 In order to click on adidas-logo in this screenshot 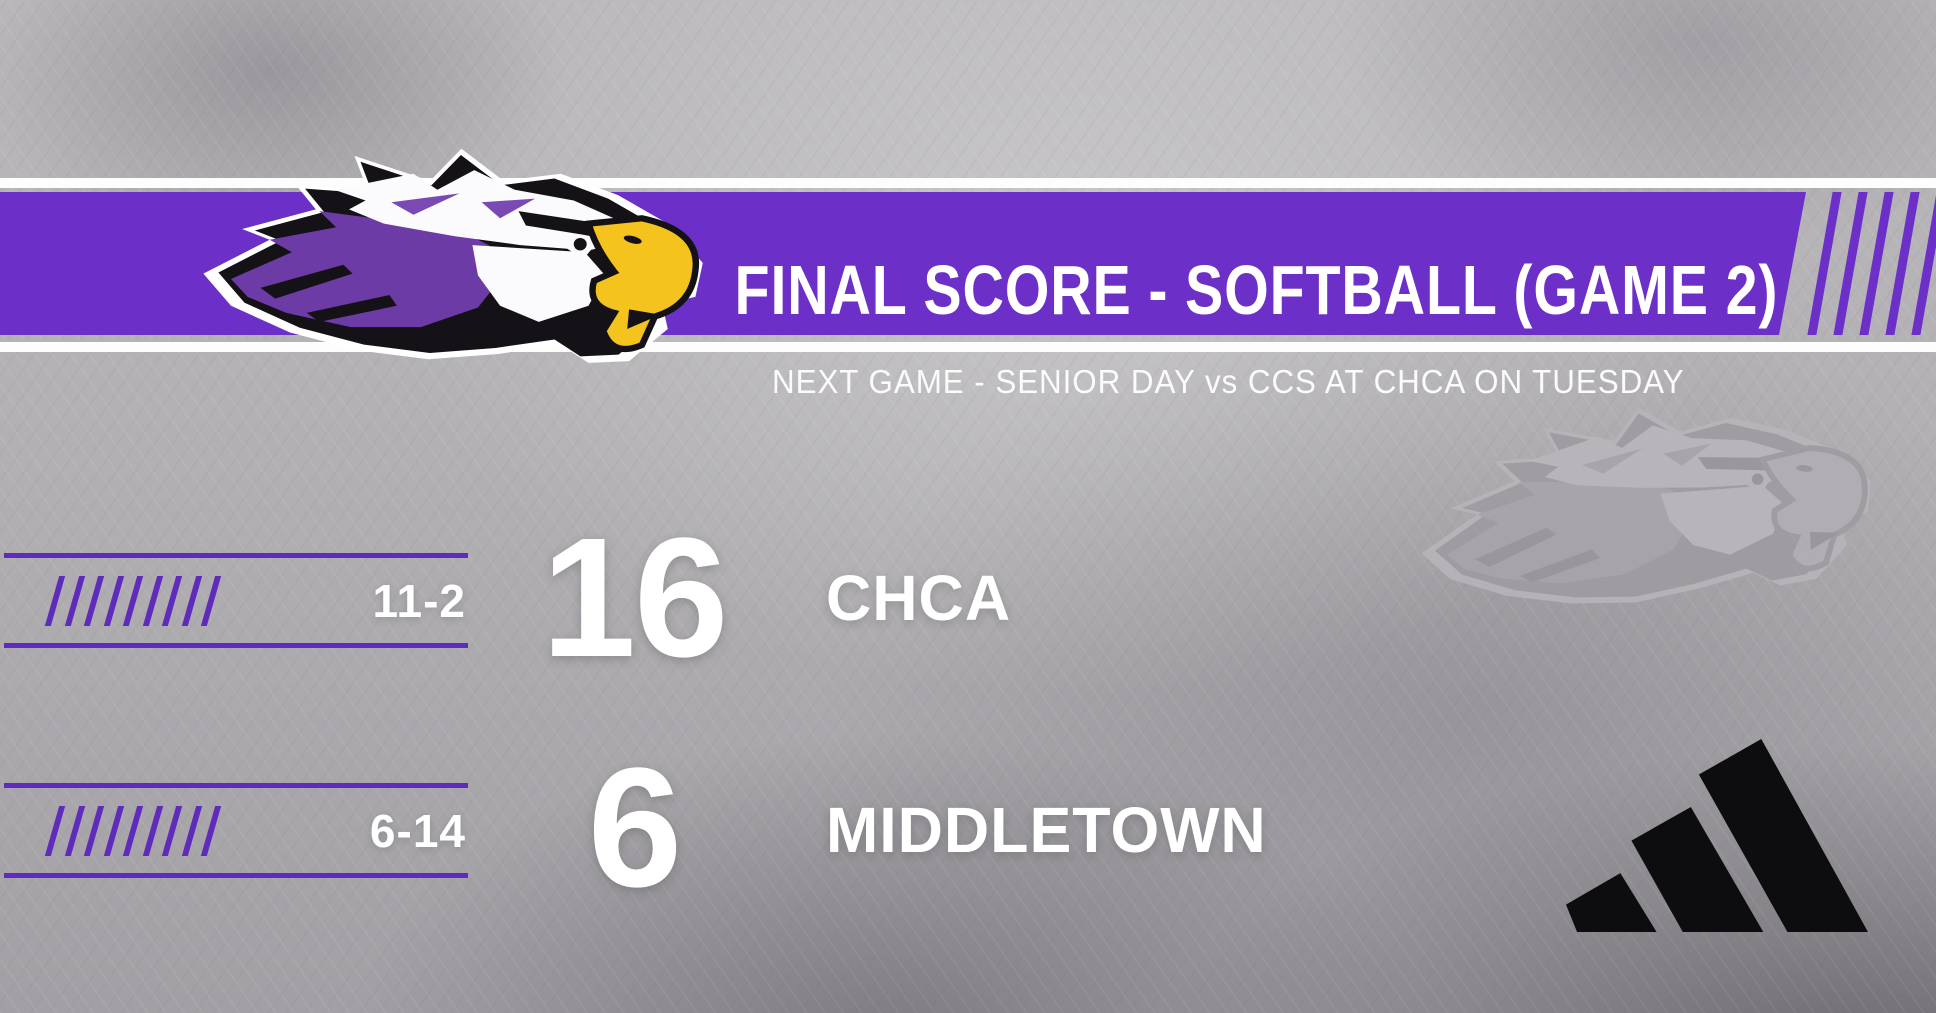, I will do `click(1717, 835)`.